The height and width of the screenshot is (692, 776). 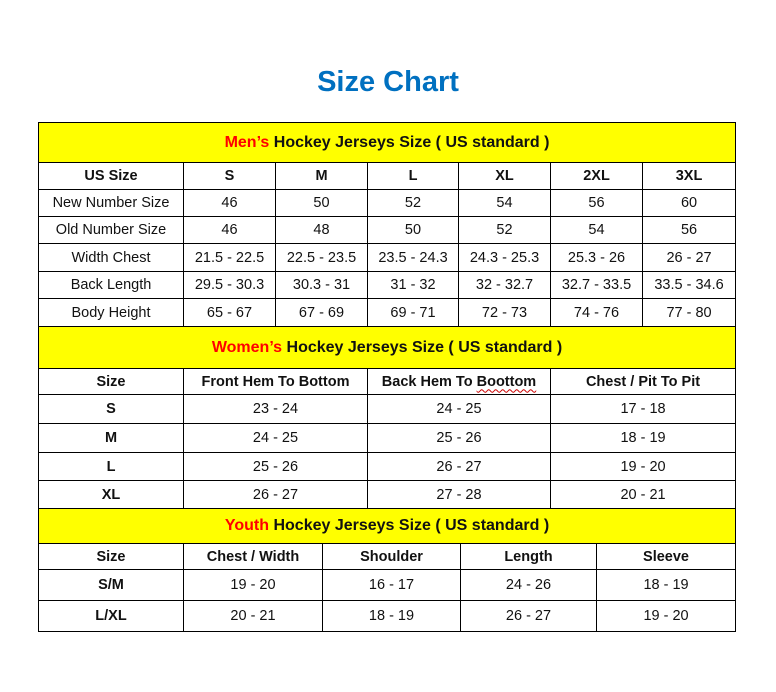 What do you see at coordinates (247, 525) in the screenshot?
I see `youth-heading-highlight: Youth` at bounding box center [247, 525].